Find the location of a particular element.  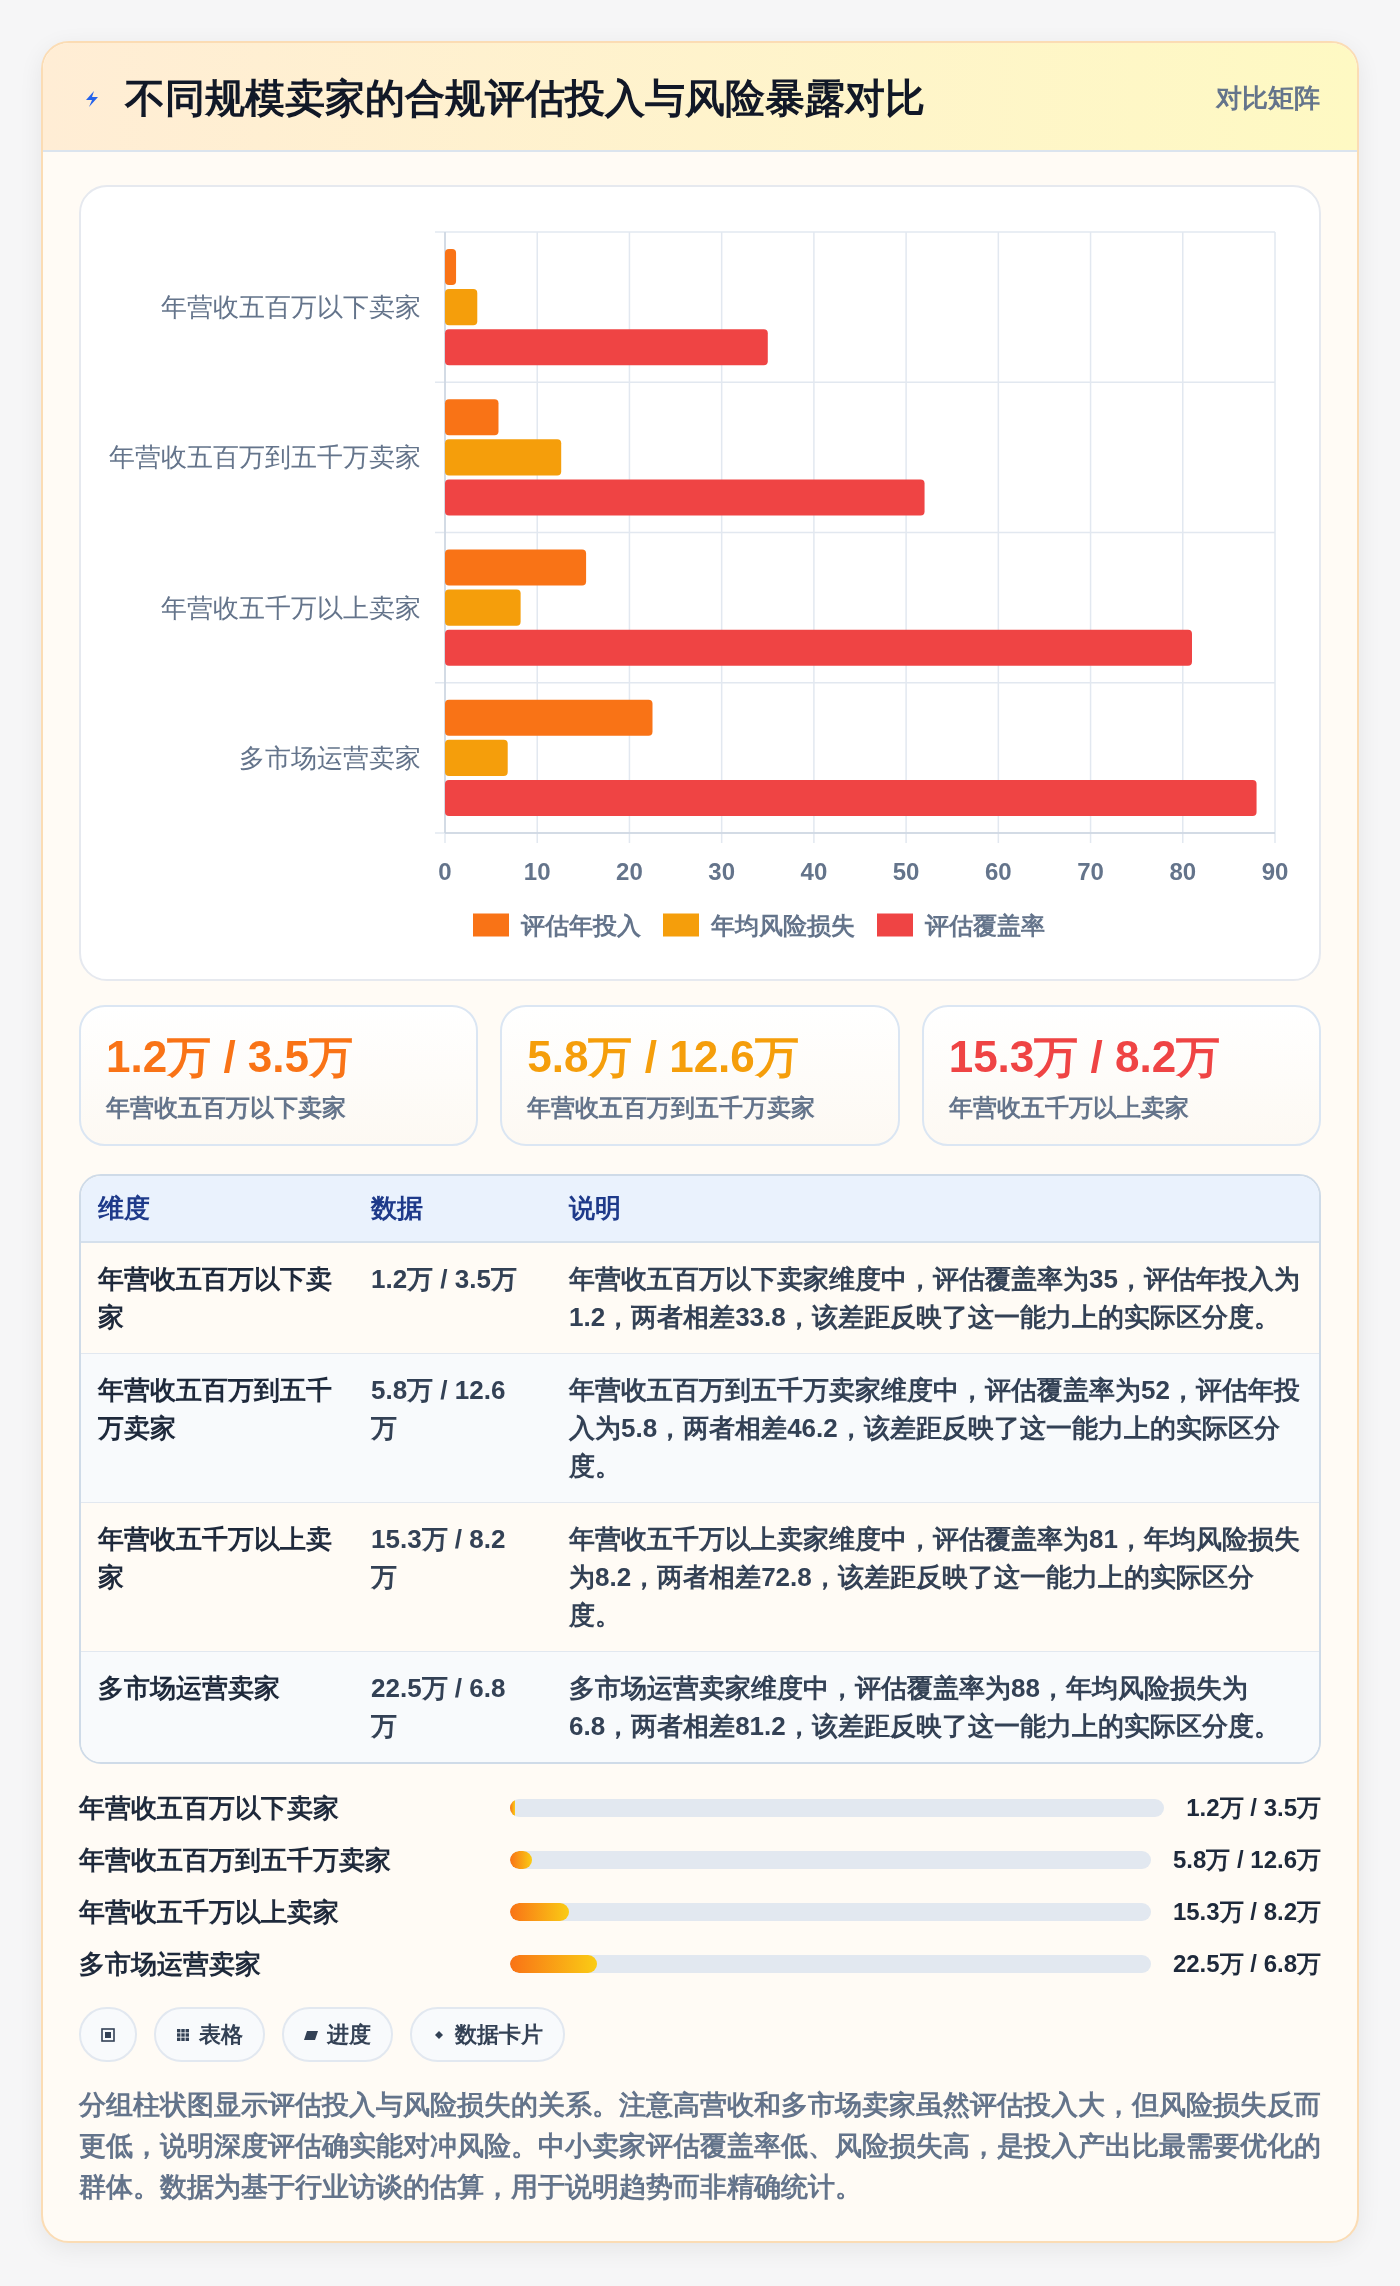

x-tick-label: 30 is located at coordinates (722, 871).